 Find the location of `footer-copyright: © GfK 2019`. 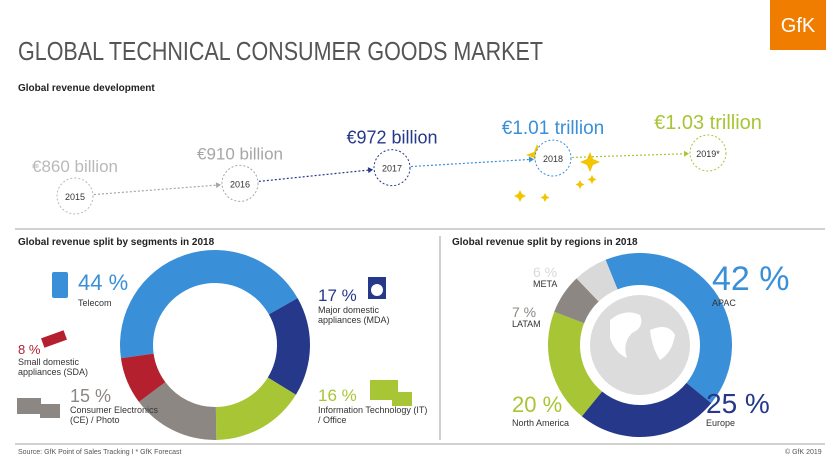

footer-copyright: © GfK 2019 is located at coordinates (803, 452).